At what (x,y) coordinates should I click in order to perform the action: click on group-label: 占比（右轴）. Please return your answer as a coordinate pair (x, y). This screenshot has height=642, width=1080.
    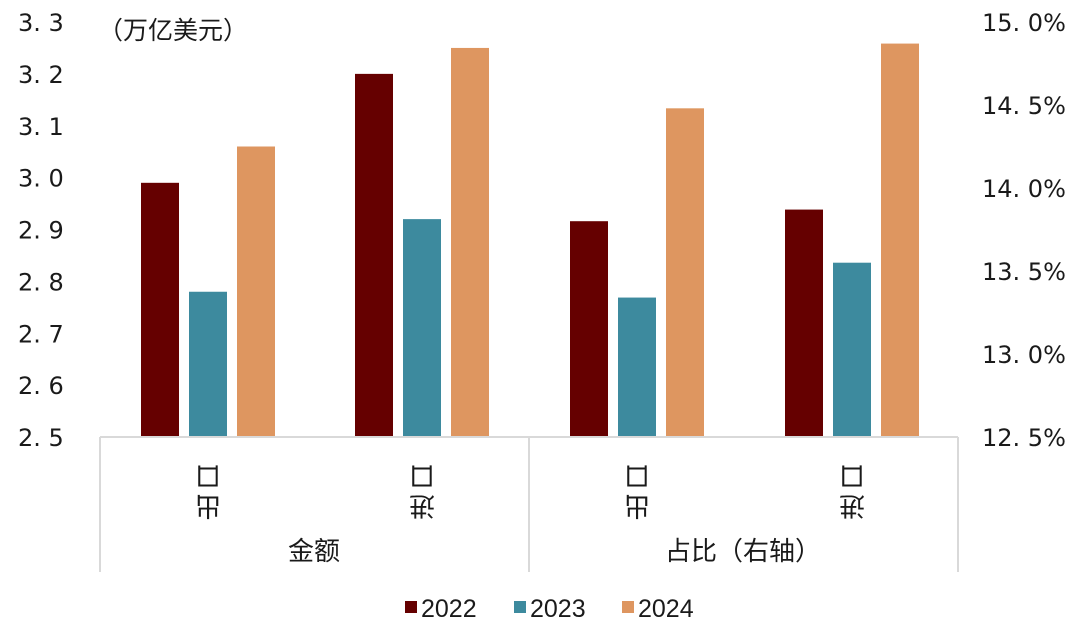
    Looking at the image, I should click on (743, 552).